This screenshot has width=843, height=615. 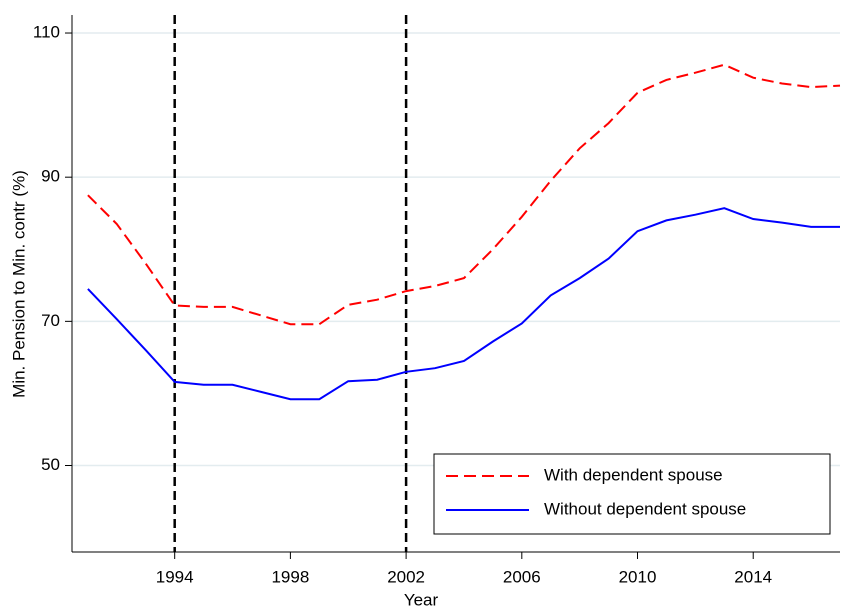 What do you see at coordinates (645, 508) in the screenshot?
I see `legend-label: Without dependent spouse` at bounding box center [645, 508].